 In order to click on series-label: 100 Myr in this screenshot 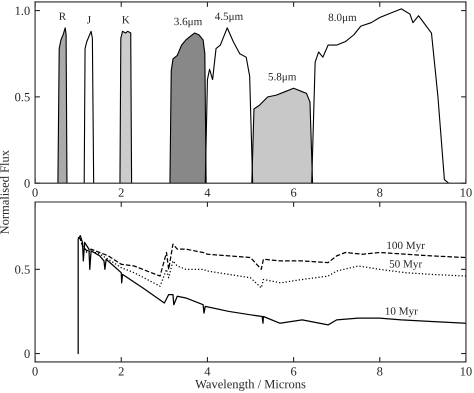, I will do `click(406, 247)`.